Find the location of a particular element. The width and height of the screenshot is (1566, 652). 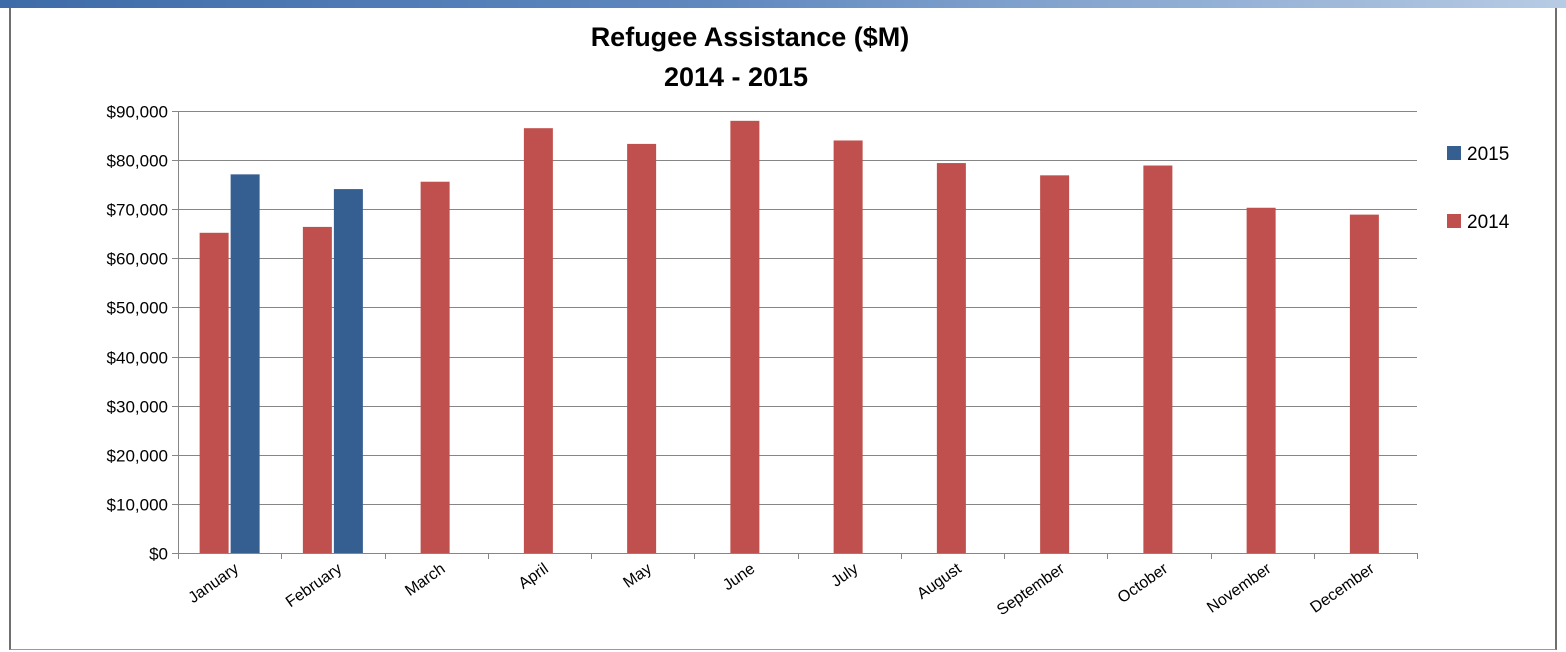

bar-2014-december is located at coordinates (1364, 383).